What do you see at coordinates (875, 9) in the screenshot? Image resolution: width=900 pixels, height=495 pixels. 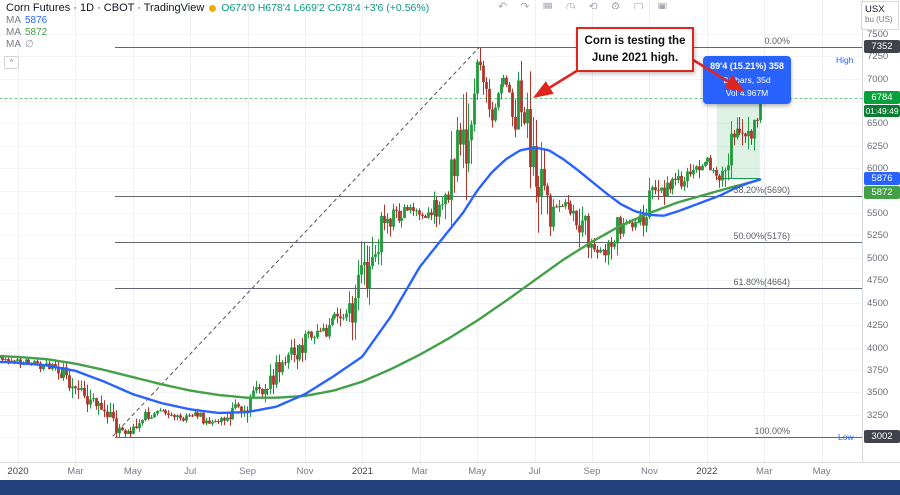 I see `unit-currency: USX` at bounding box center [875, 9].